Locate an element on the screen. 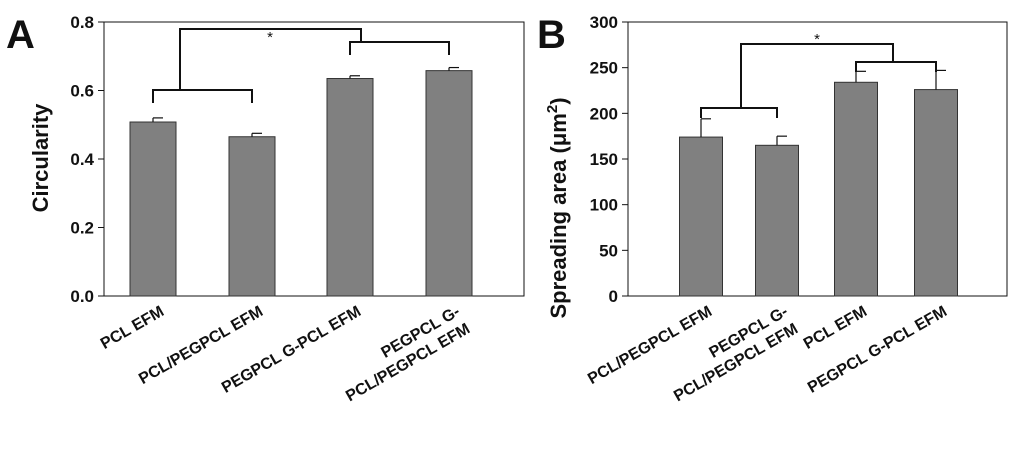 The height and width of the screenshot is (455, 1024). significance-star-a: * is located at coordinates (270, 37).